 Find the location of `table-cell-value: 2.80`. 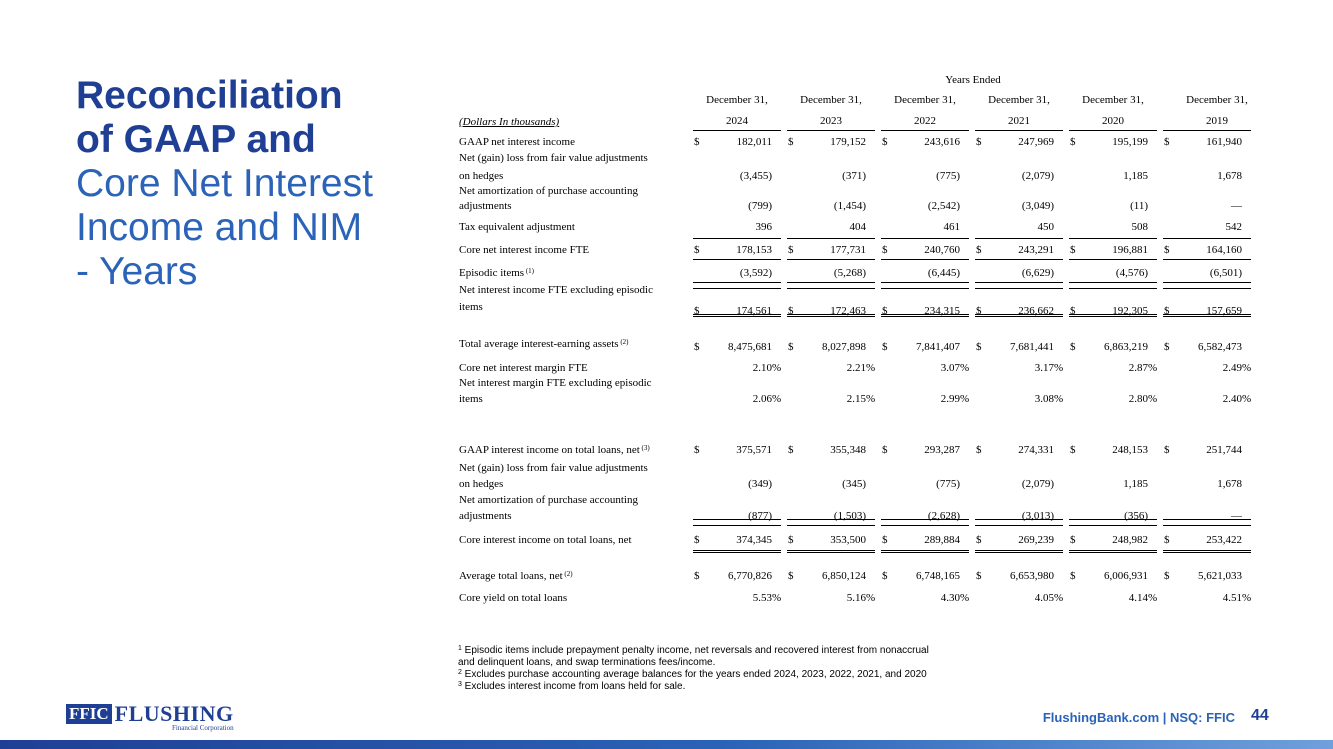

table-cell-value: 2.80 is located at coordinates (1138, 399).